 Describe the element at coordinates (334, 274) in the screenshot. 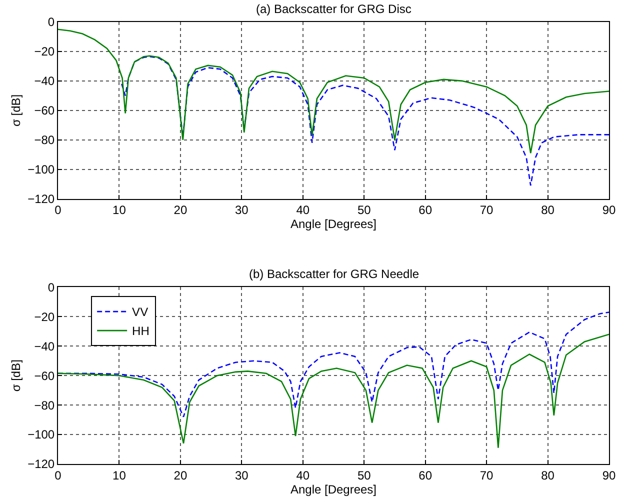

I see `chart-title: (b) Backscatter for GRG Needle` at that location.